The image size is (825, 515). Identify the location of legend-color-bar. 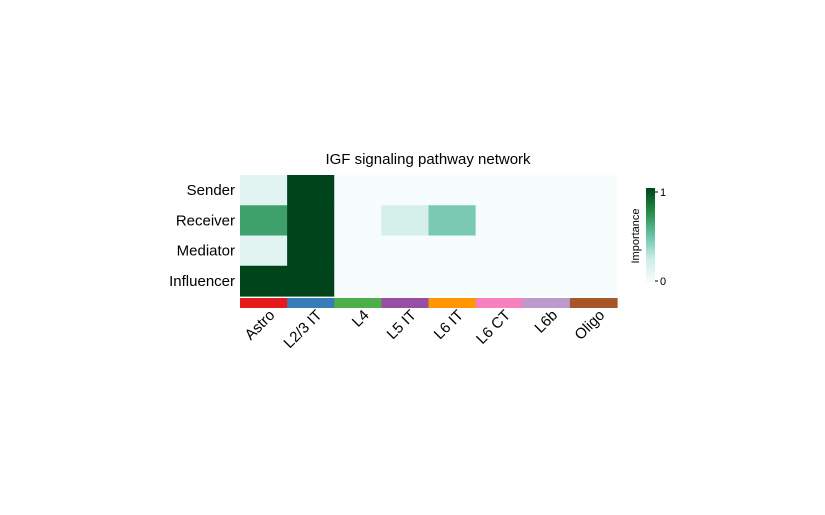
(650, 235).